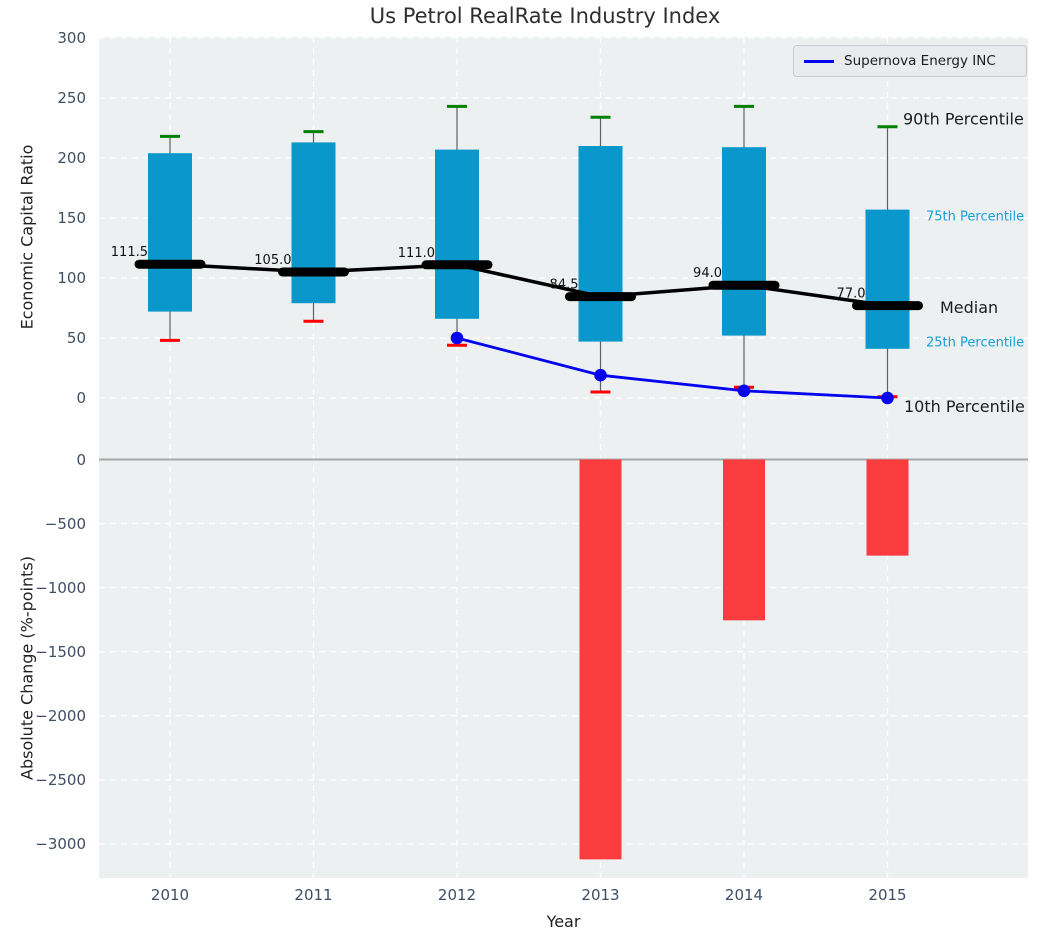  Describe the element at coordinates (975, 217) in the screenshot. I see `annotation-75th-percentile: 75th Percentile` at that location.